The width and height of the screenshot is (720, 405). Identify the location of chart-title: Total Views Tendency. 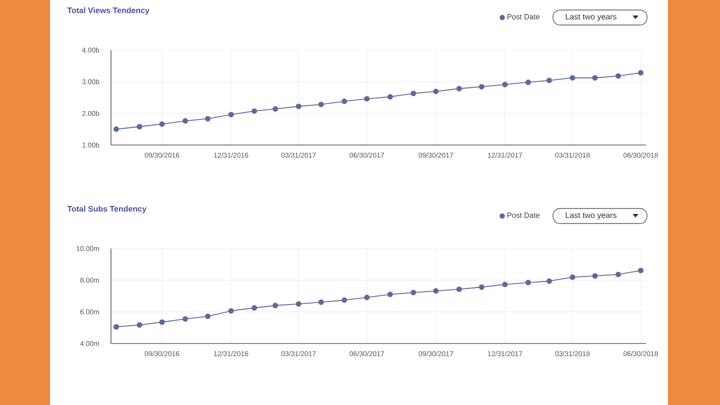
(108, 11).